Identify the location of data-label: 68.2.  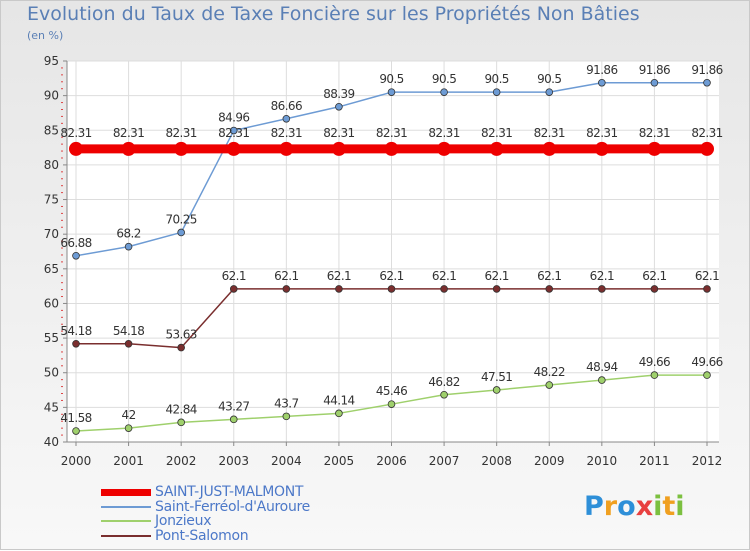
(128, 234).